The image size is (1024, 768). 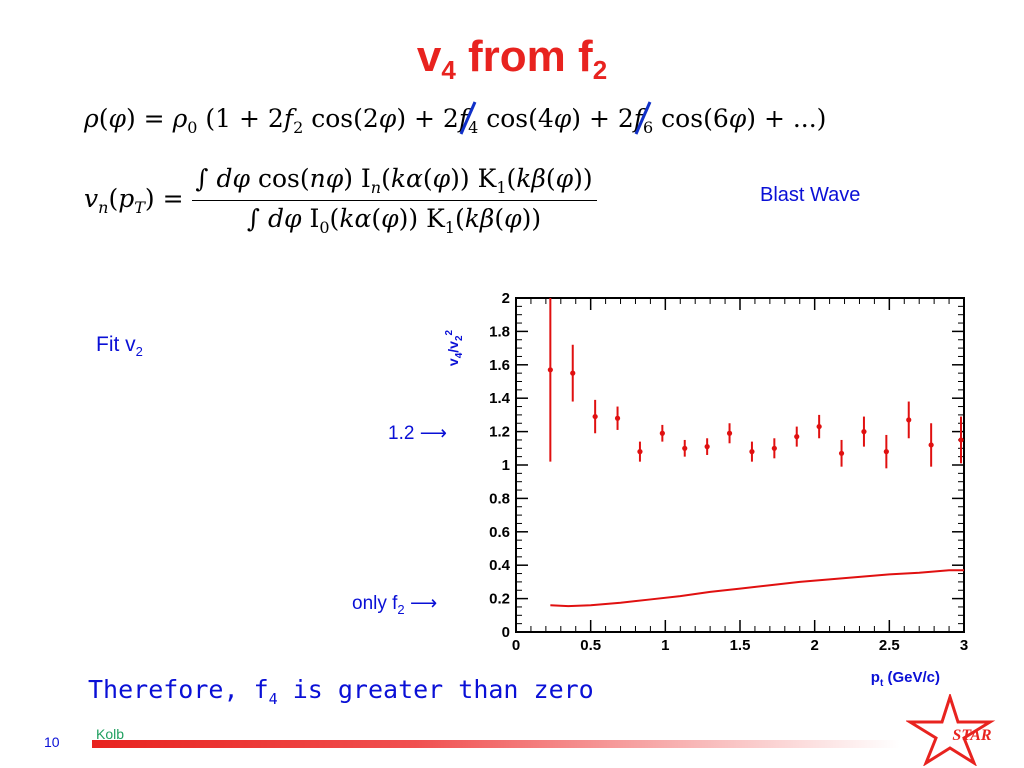 What do you see at coordinates (506, 632) in the screenshot?
I see `y-tick-label: 0` at bounding box center [506, 632].